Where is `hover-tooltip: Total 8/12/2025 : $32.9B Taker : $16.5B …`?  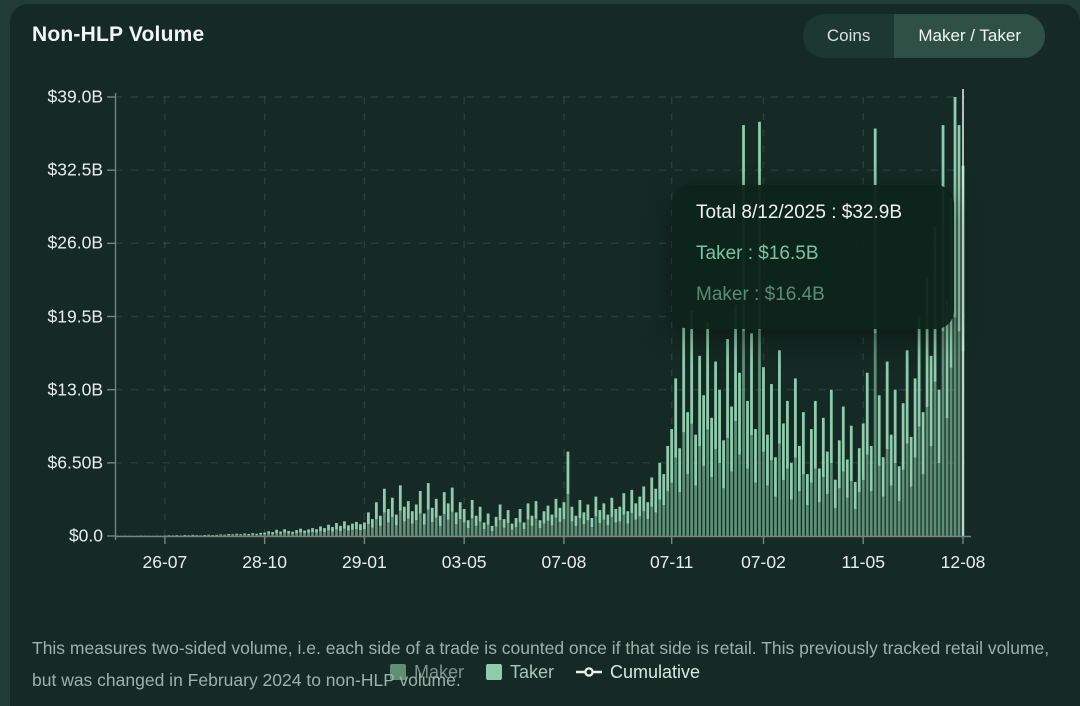
hover-tooltip: Total 8/12/2025 : $32.9B Taker : $16.5B … is located at coordinates (813, 257).